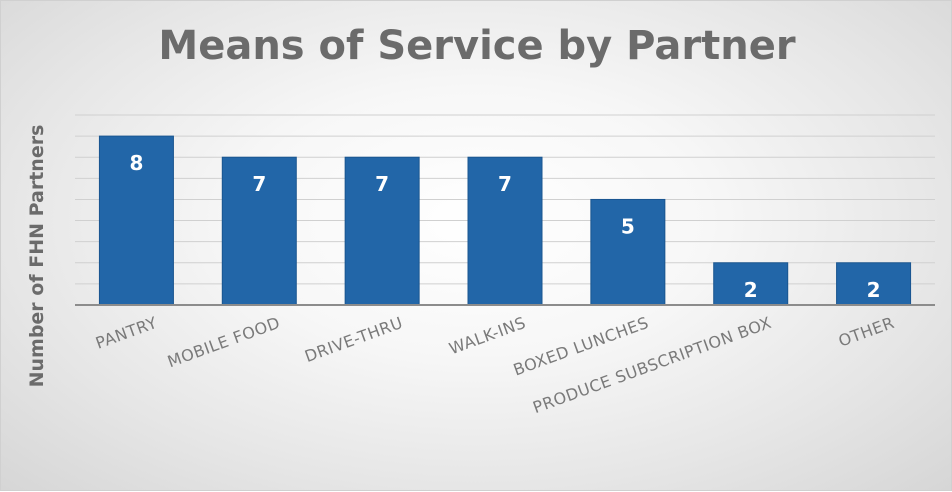 The height and width of the screenshot is (492, 952). What do you see at coordinates (136, 220) in the screenshot?
I see `bar-pantry` at bounding box center [136, 220].